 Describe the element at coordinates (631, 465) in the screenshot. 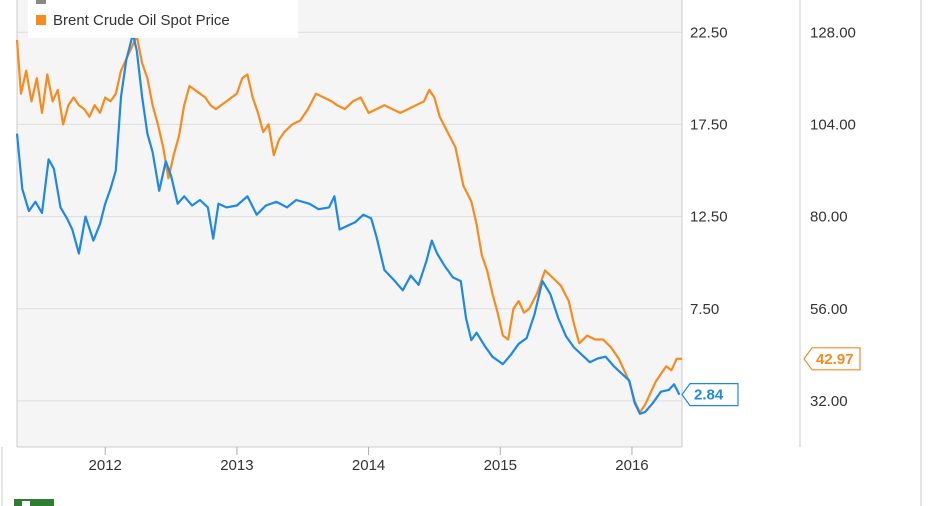

I see `x-tick-label: 2016` at that location.